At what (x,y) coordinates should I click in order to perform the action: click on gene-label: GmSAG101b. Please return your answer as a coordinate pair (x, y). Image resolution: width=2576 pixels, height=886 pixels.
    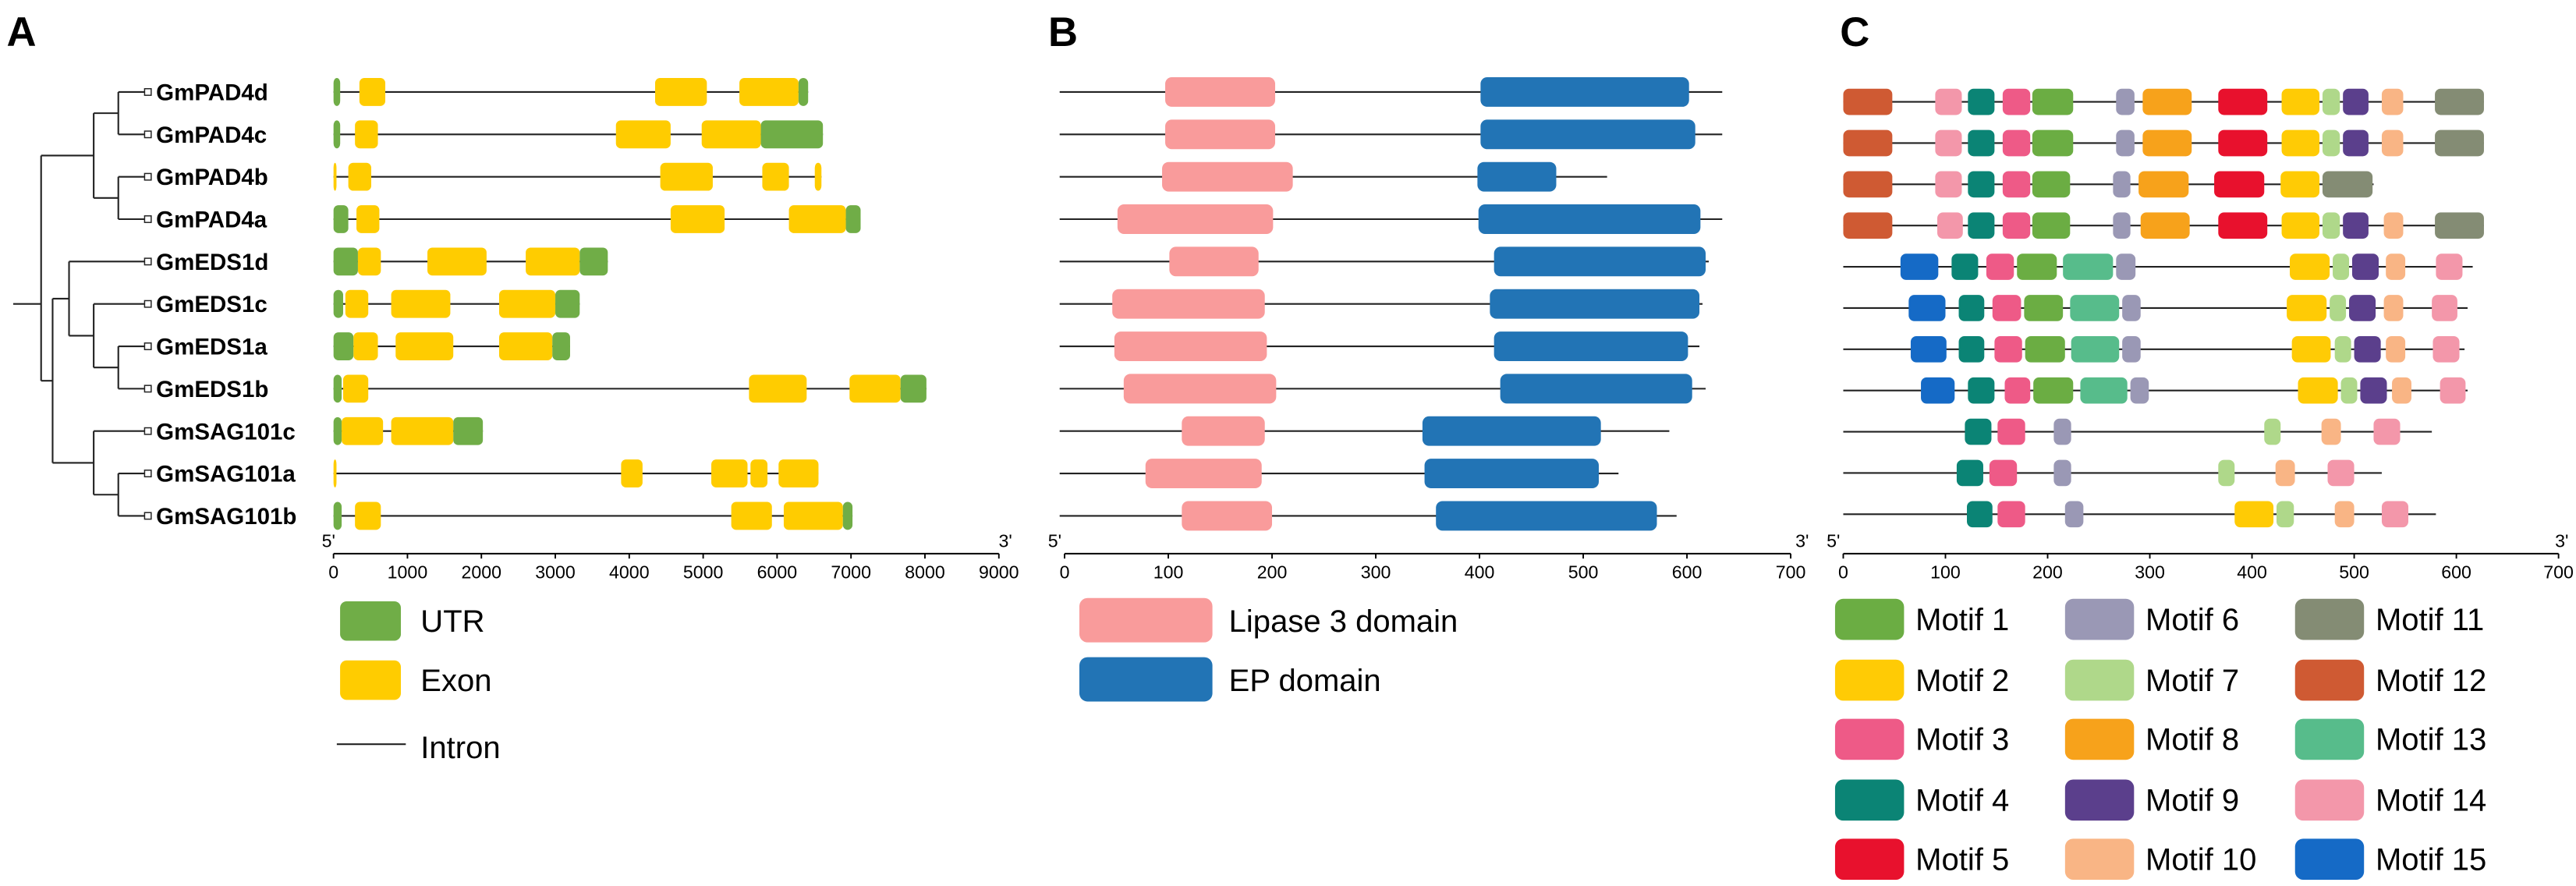
    Looking at the image, I should click on (226, 517).